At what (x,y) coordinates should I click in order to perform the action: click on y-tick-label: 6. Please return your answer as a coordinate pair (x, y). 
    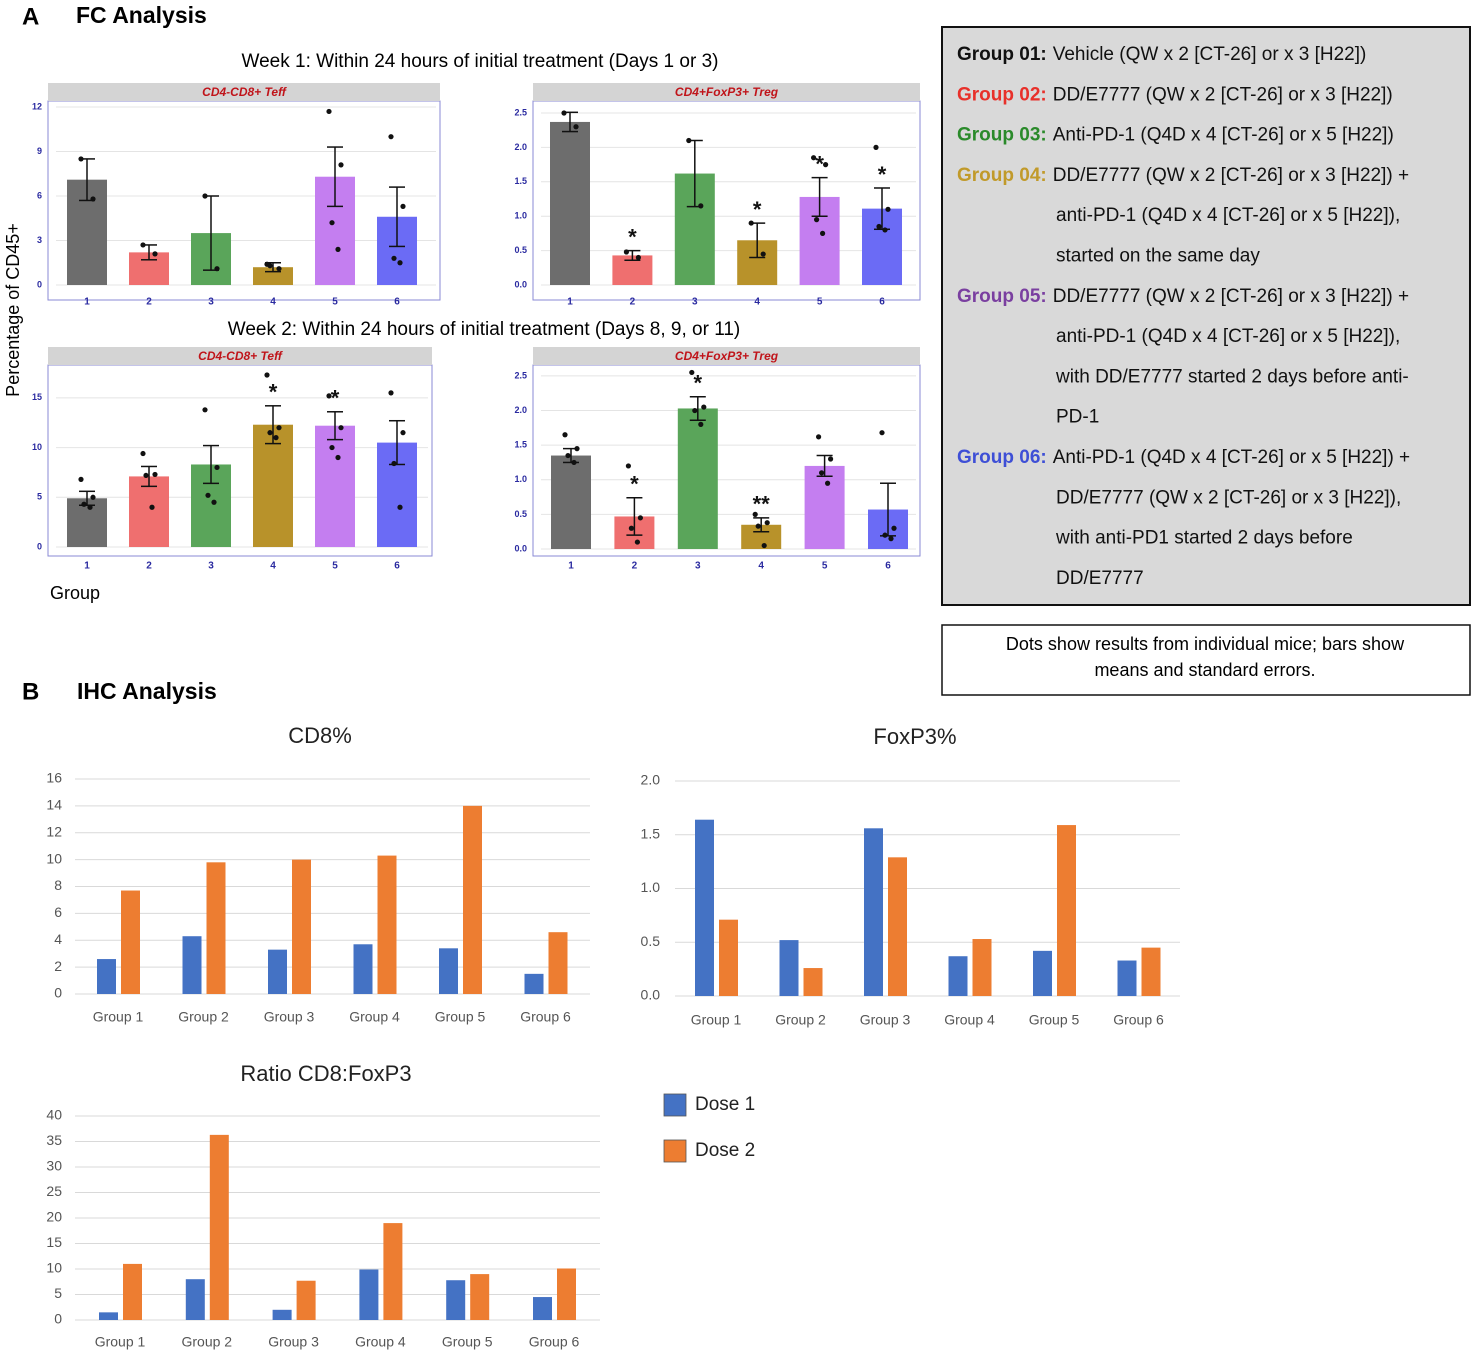
    Looking at the image, I should click on (58, 912).